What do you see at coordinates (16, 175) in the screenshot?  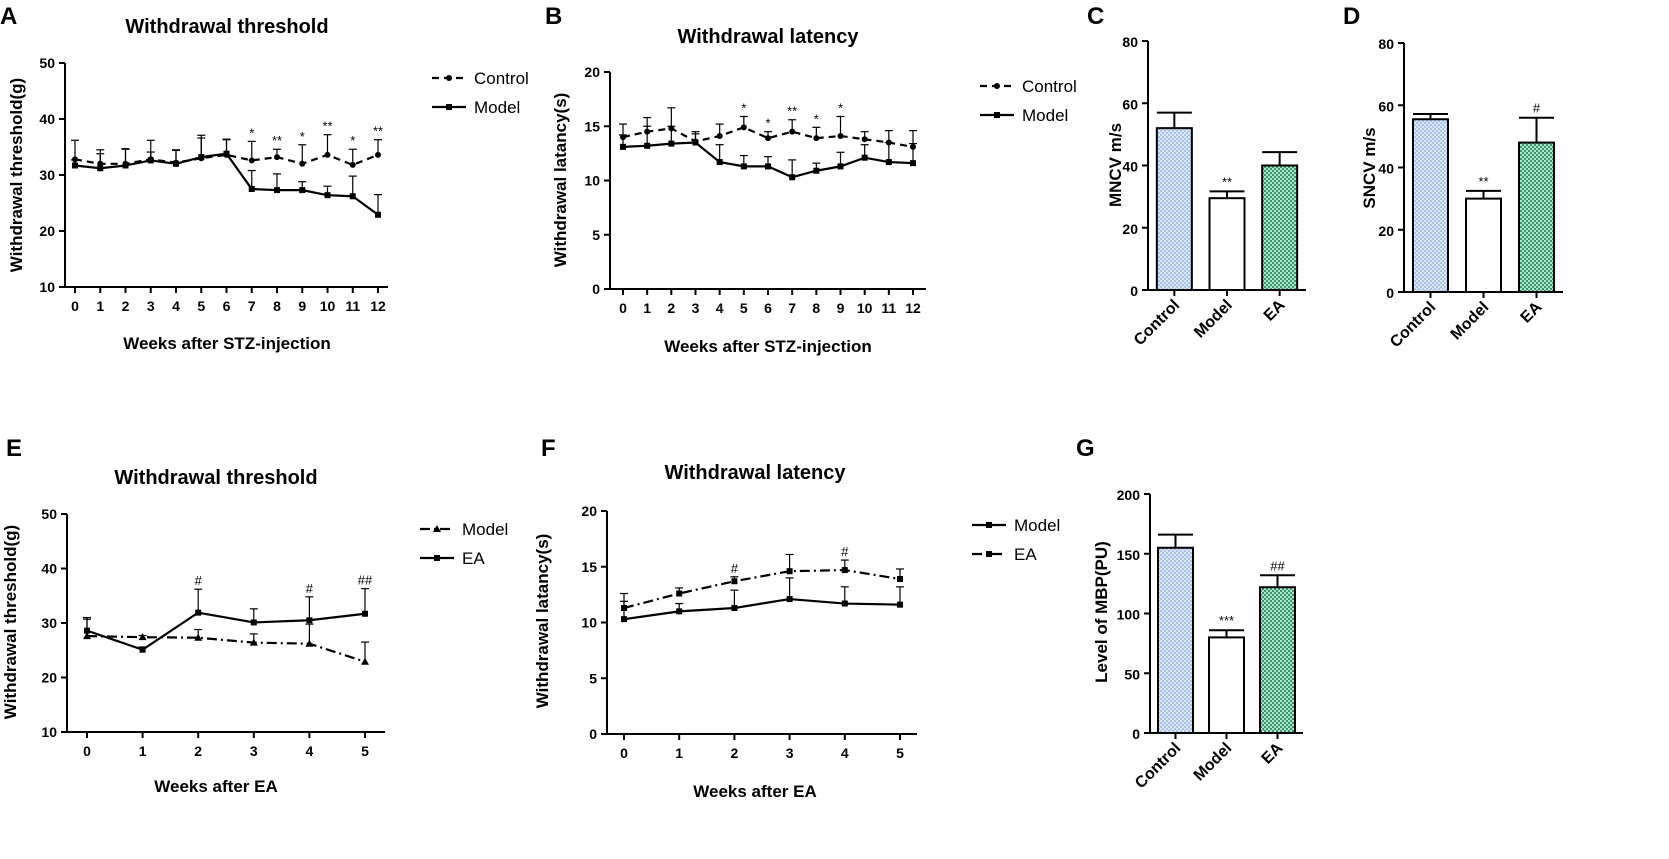 I see `y-axis-label: Withdrawal threshold(g)` at bounding box center [16, 175].